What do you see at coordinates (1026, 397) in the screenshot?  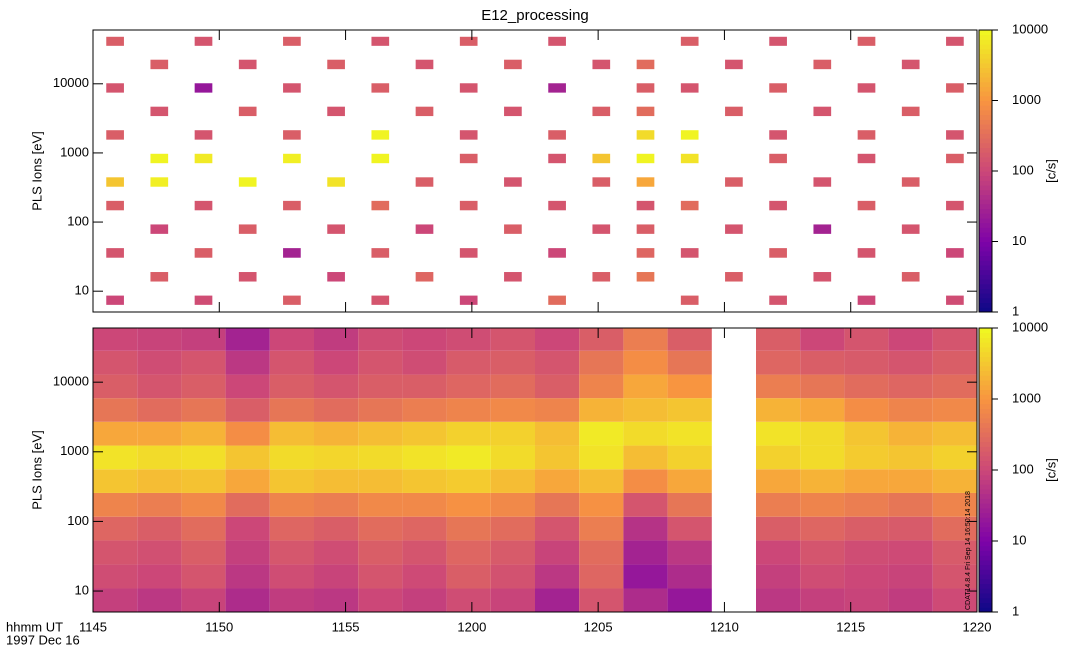 I see `colorbar-tick-label: 1000` at bounding box center [1026, 397].